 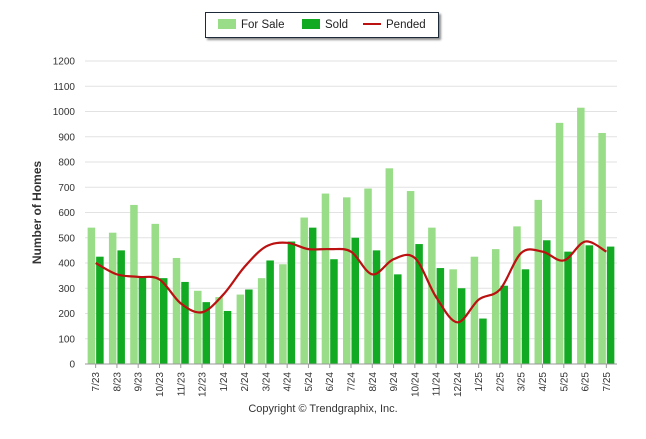 I want to click on x-tick-label: 10/24, so click(x=415, y=384).